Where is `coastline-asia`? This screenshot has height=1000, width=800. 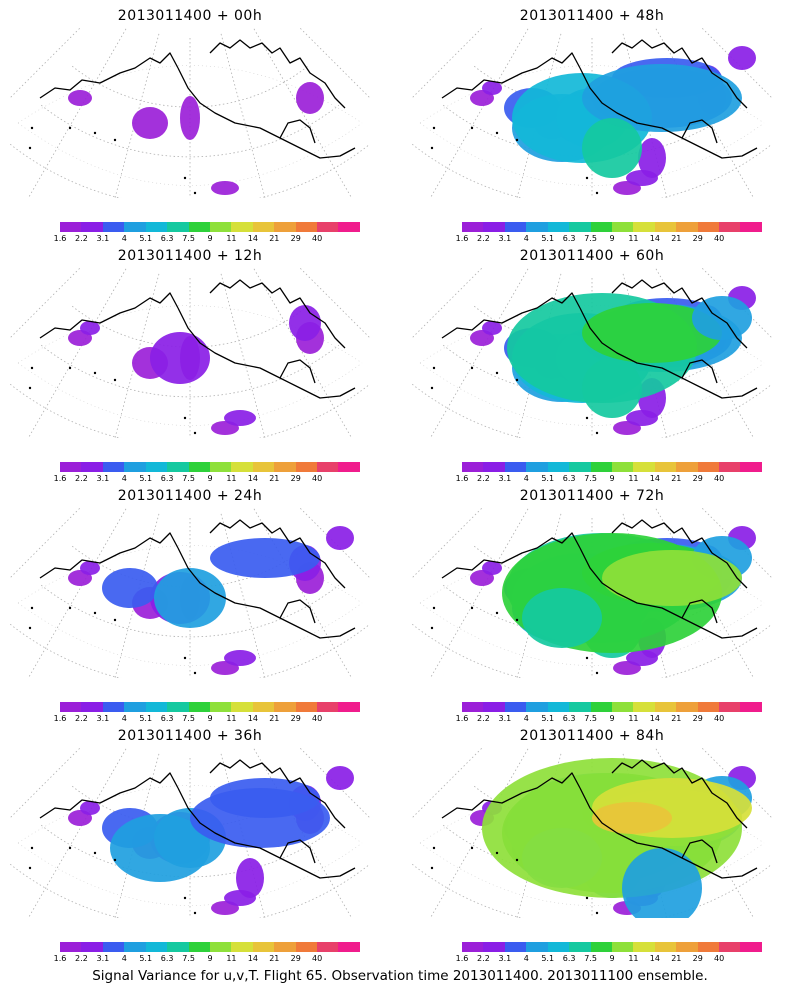
coastline-asia is located at coordinates (511, 795).